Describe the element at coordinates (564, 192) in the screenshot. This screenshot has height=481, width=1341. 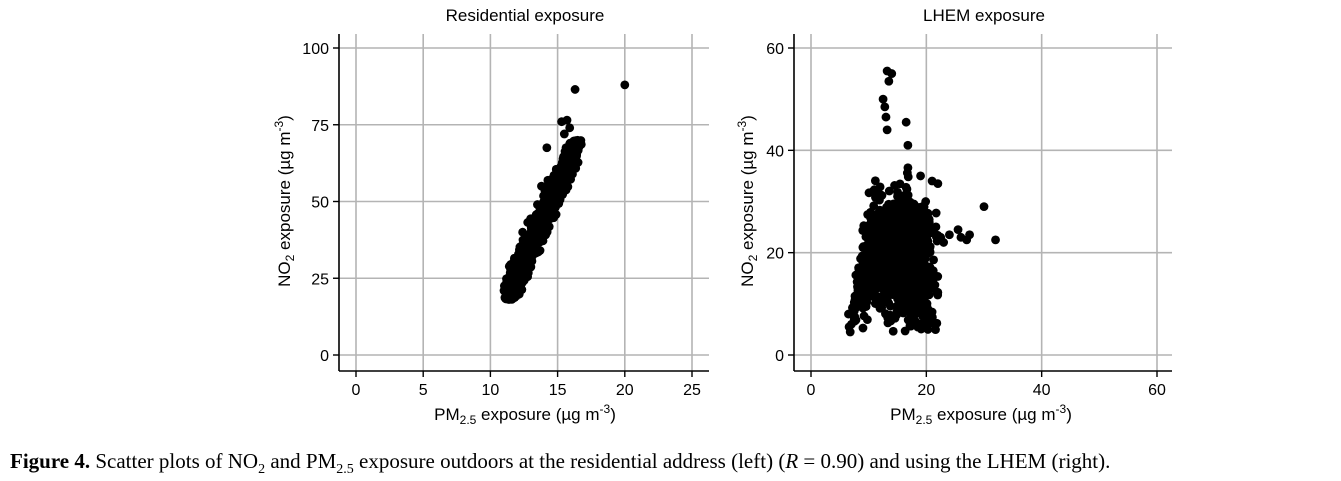
I see `points` at that location.